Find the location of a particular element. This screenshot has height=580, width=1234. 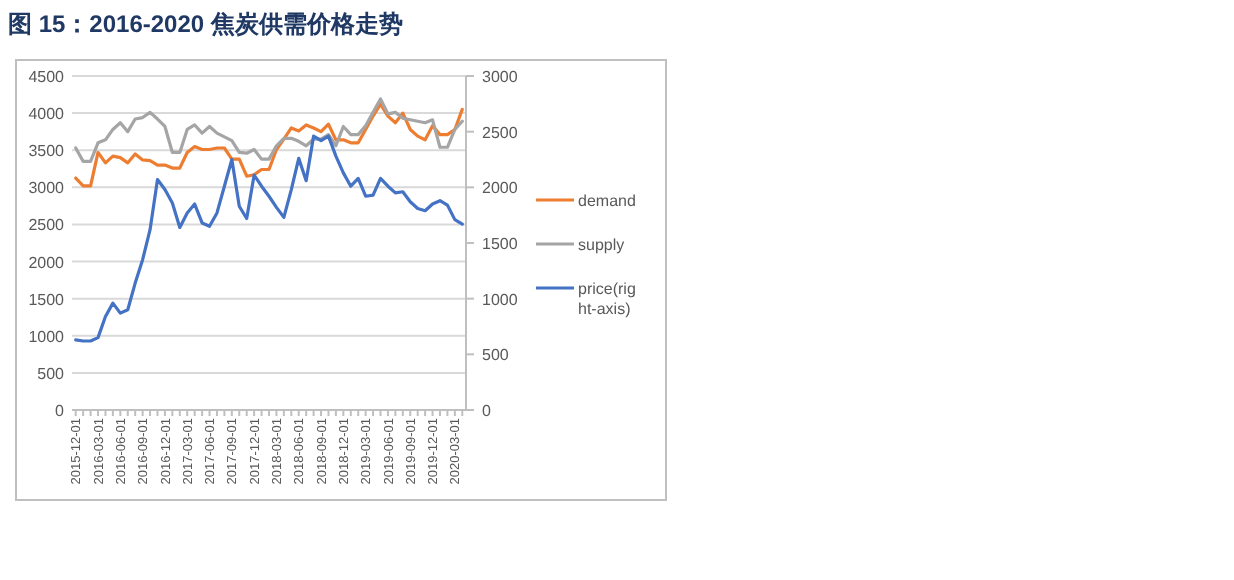

y-tick-label: 3500 is located at coordinates (47, 151).